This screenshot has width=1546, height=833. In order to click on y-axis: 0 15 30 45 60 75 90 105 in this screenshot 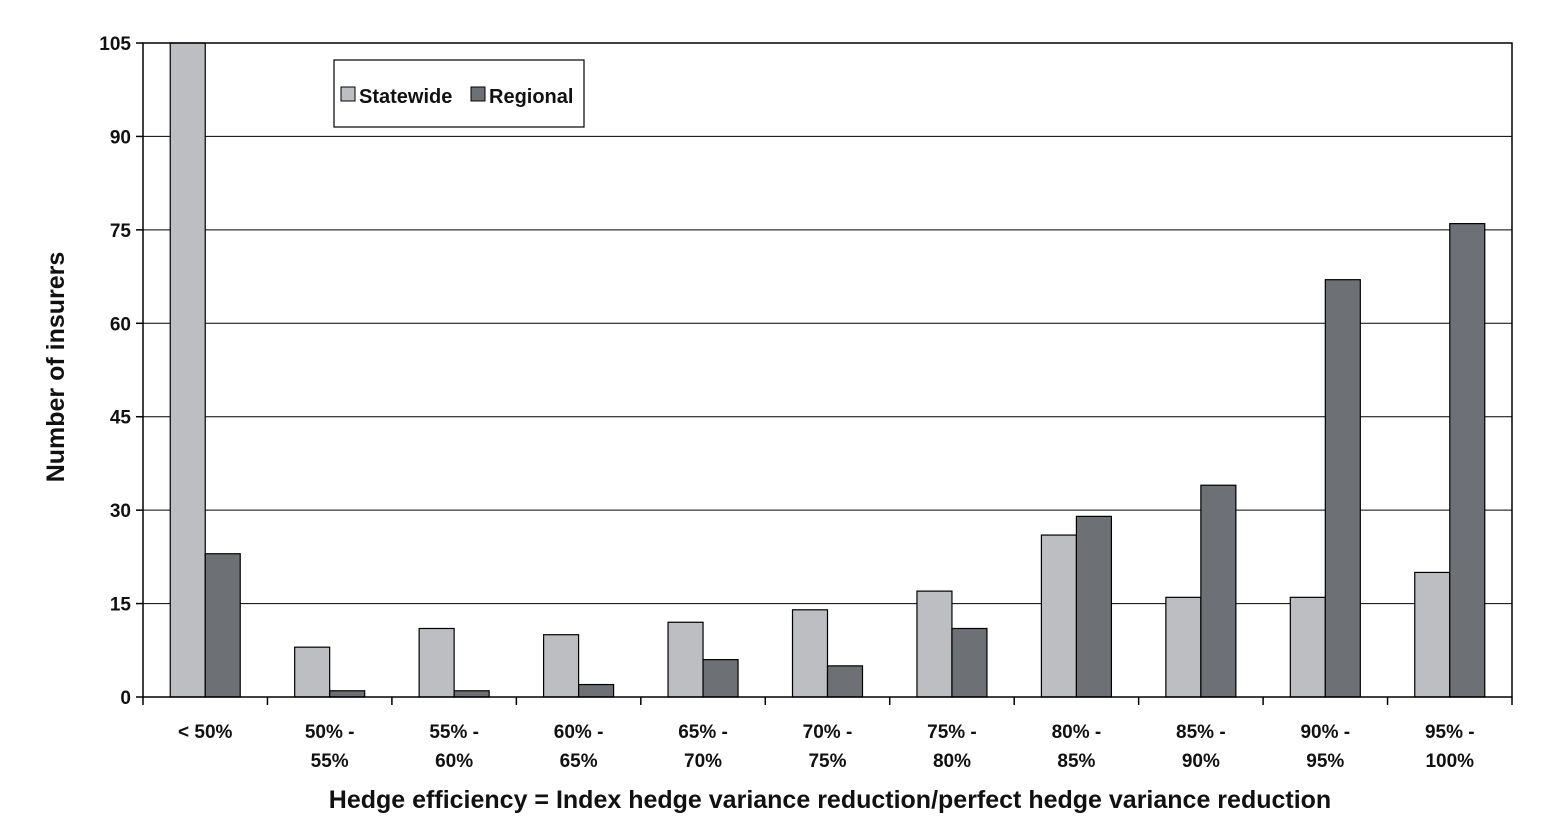, I will do `click(121, 371)`.